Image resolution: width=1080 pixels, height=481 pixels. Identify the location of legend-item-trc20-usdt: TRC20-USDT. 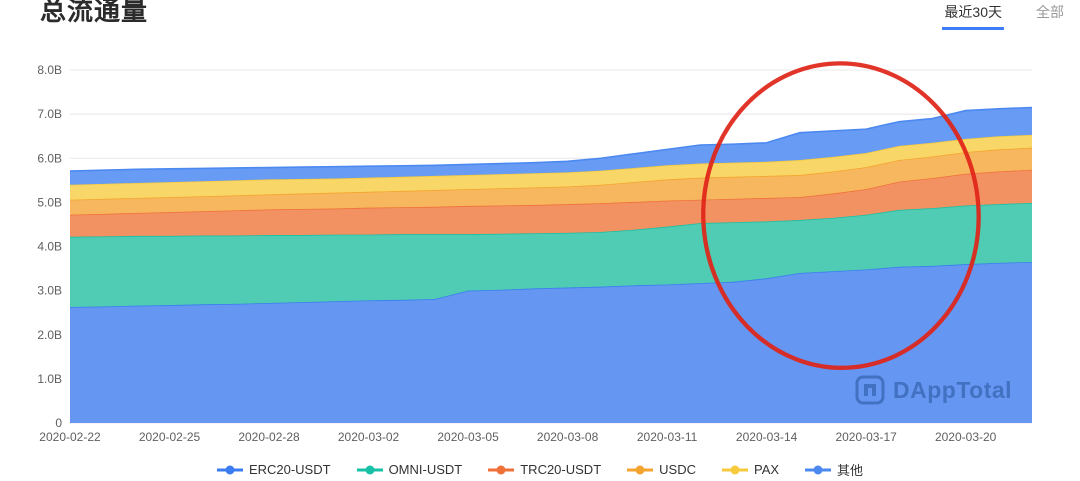
(544, 469).